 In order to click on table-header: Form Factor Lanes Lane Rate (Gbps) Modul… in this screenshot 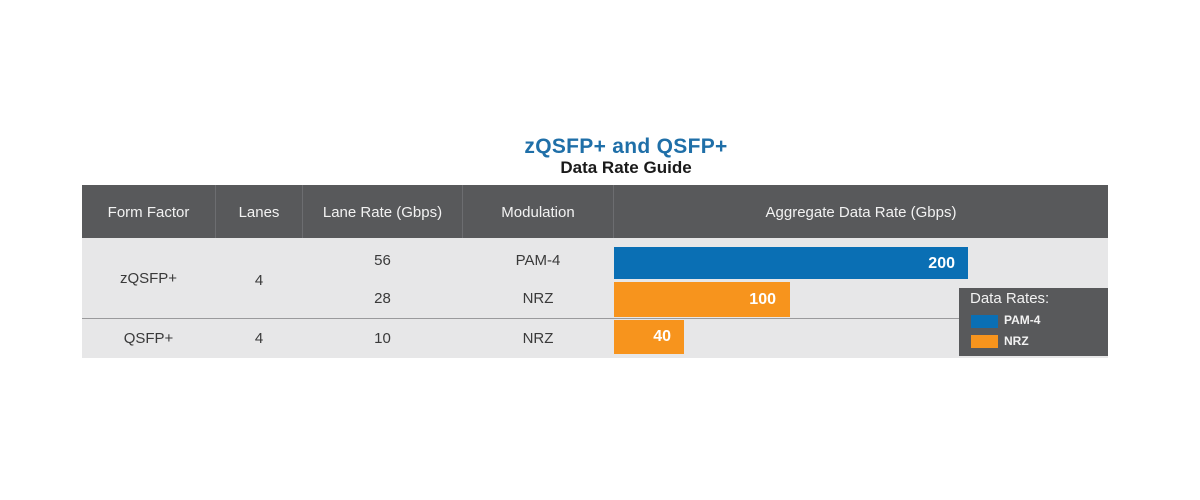, I will do `click(595, 211)`.